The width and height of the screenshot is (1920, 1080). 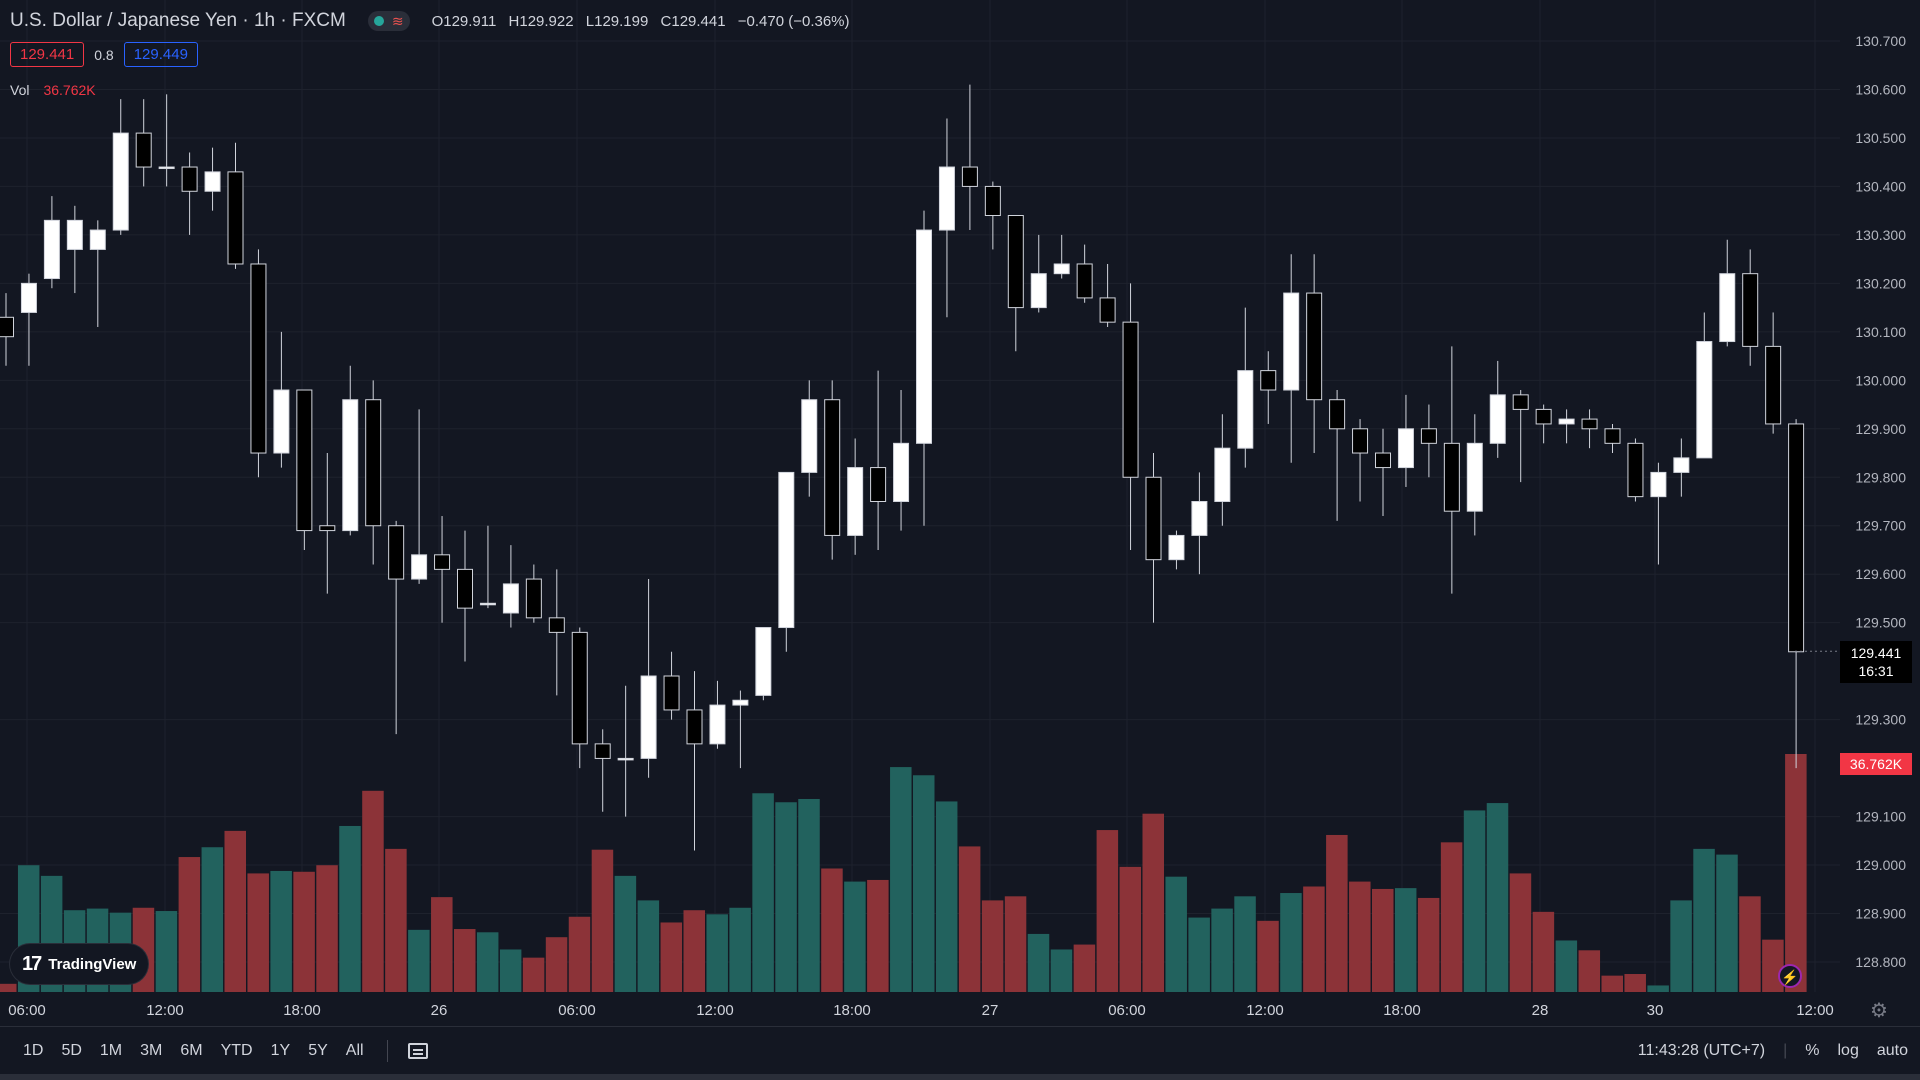 What do you see at coordinates (1880, 962) in the screenshot?
I see `price-tick-label: 128.800` at bounding box center [1880, 962].